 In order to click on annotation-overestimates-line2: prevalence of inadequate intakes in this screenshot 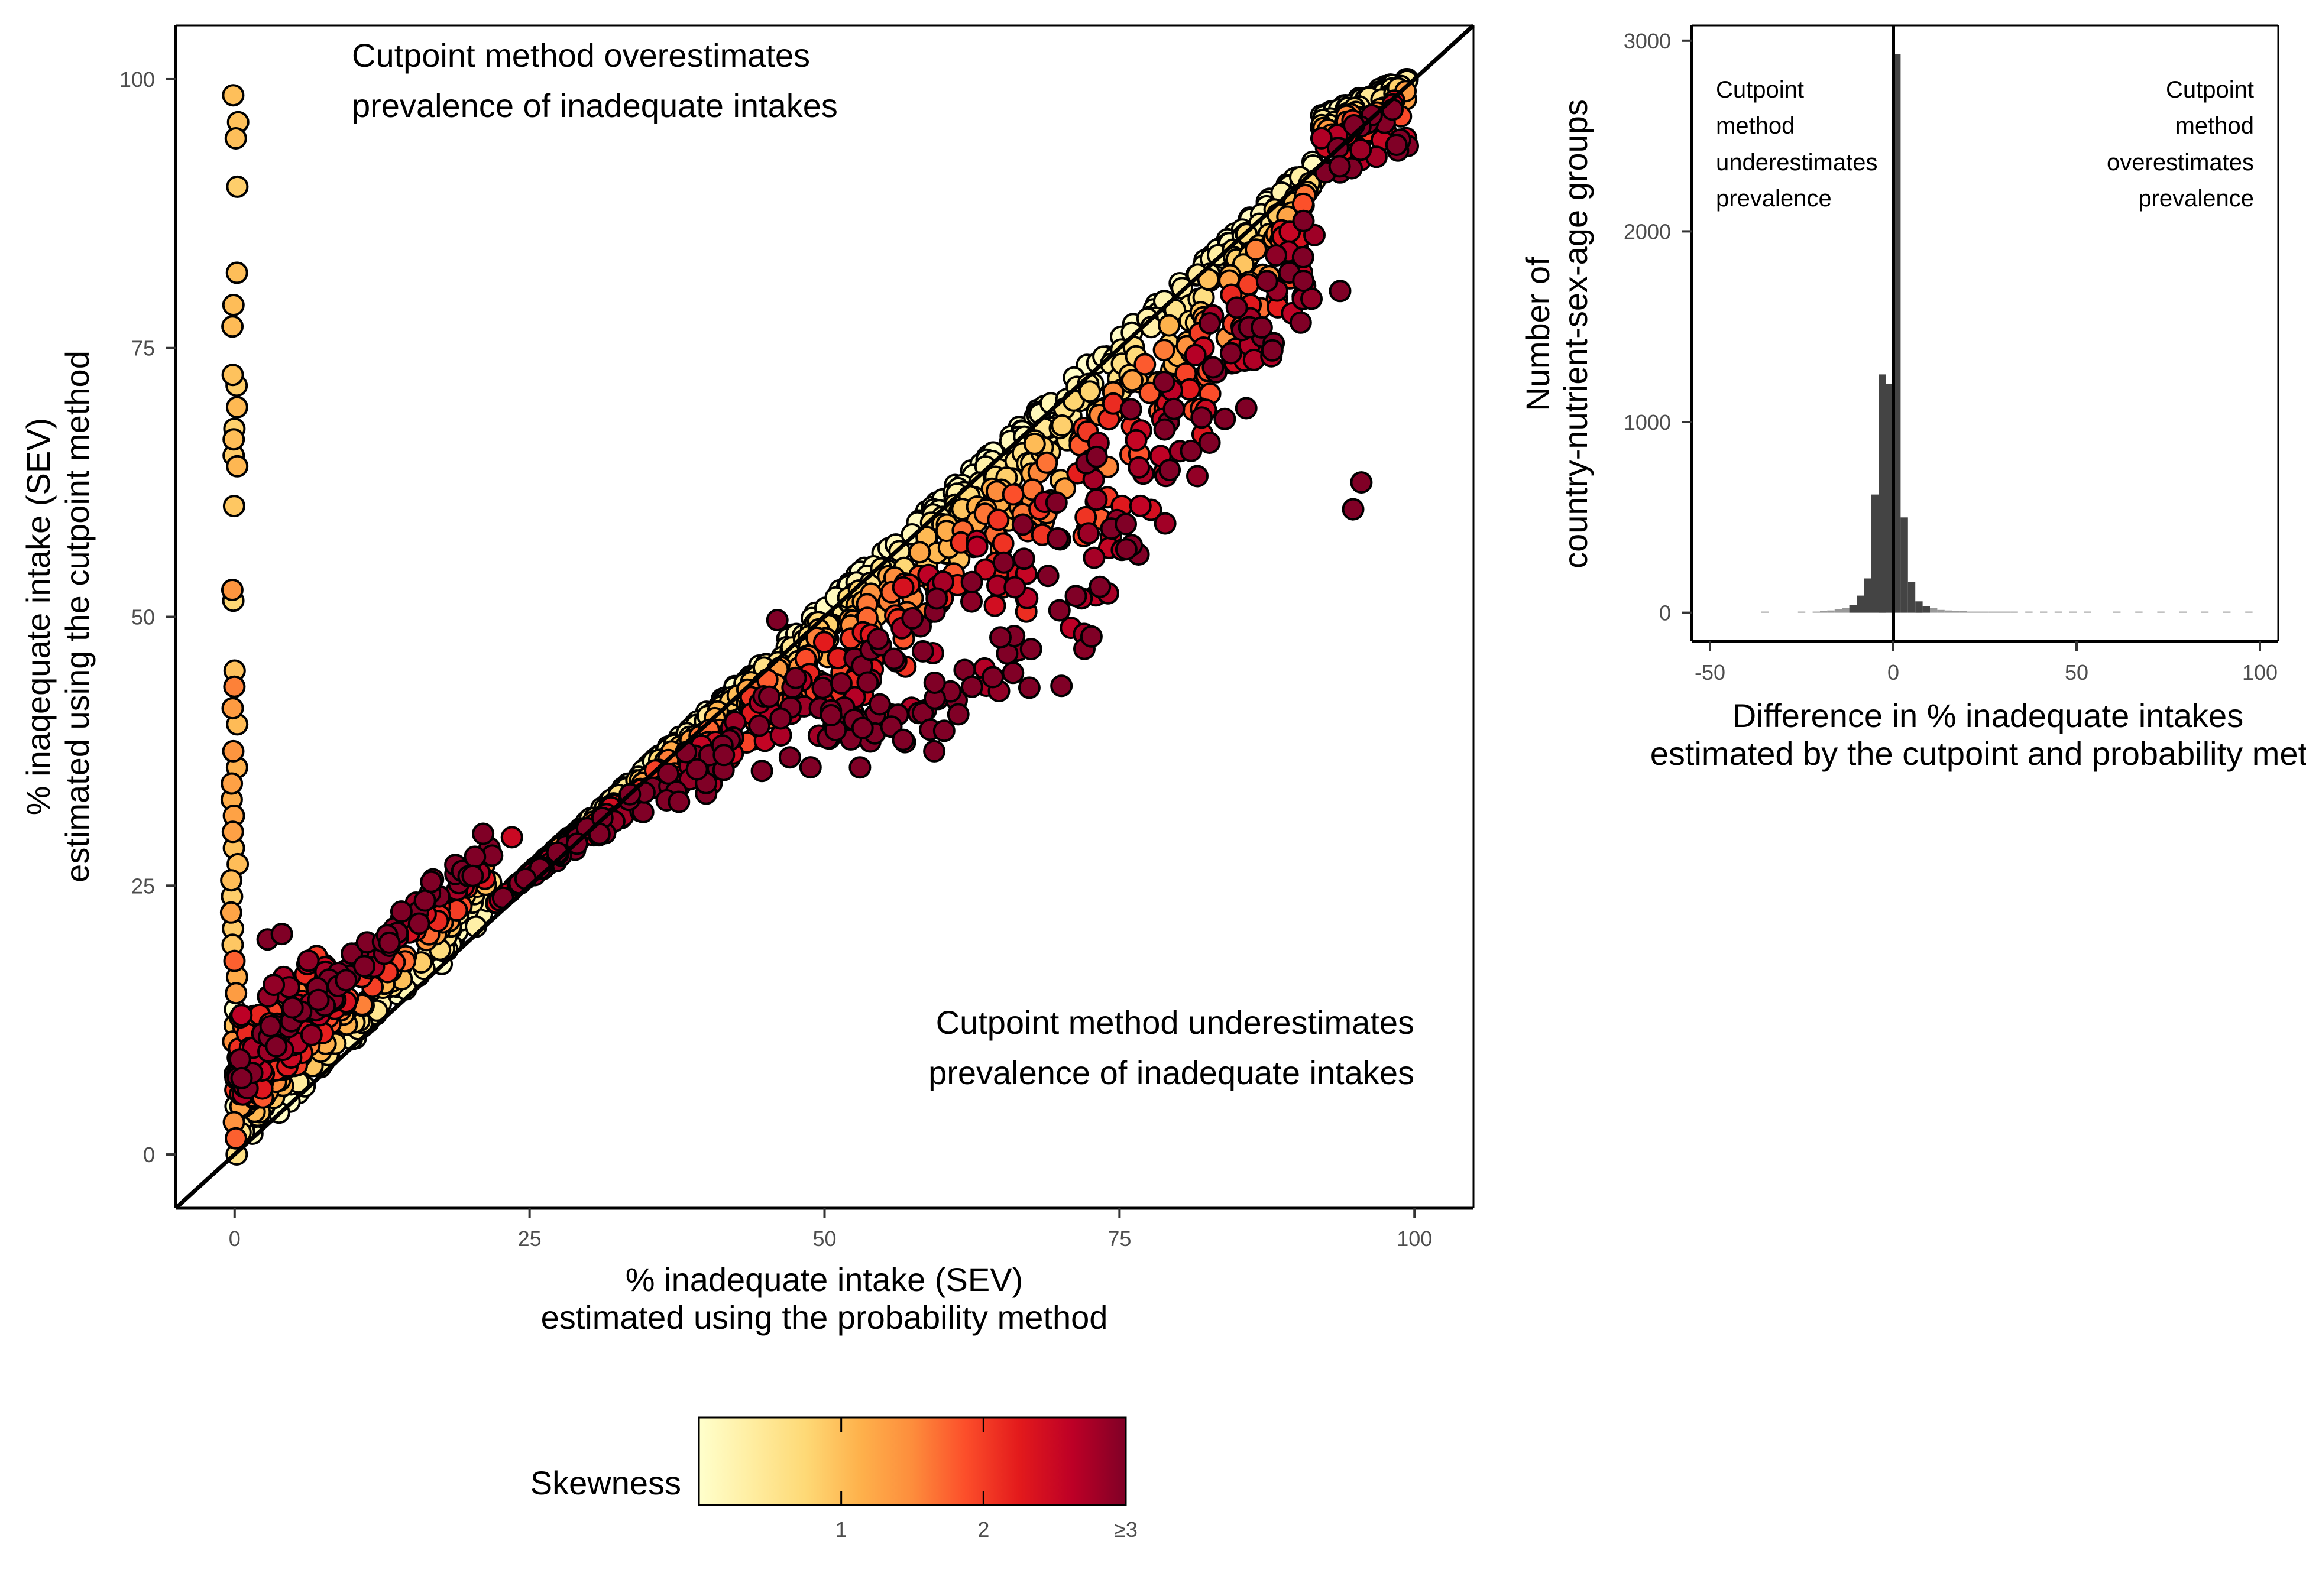, I will do `click(595, 105)`.